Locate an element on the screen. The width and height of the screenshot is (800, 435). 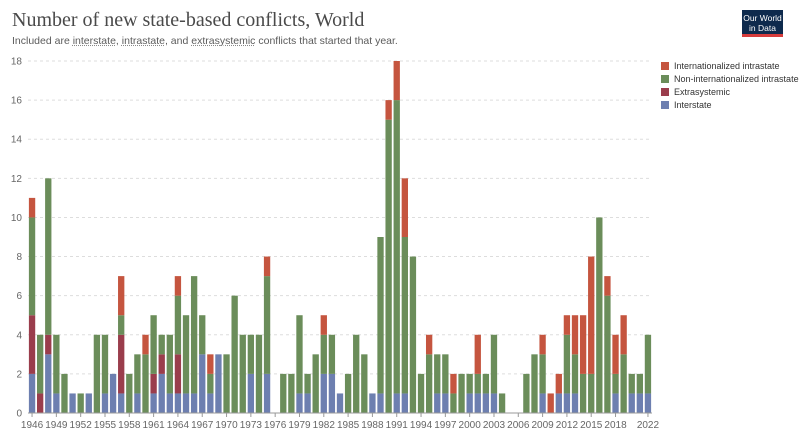
x-tick-label: 2006 is located at coordinates (518, 425).